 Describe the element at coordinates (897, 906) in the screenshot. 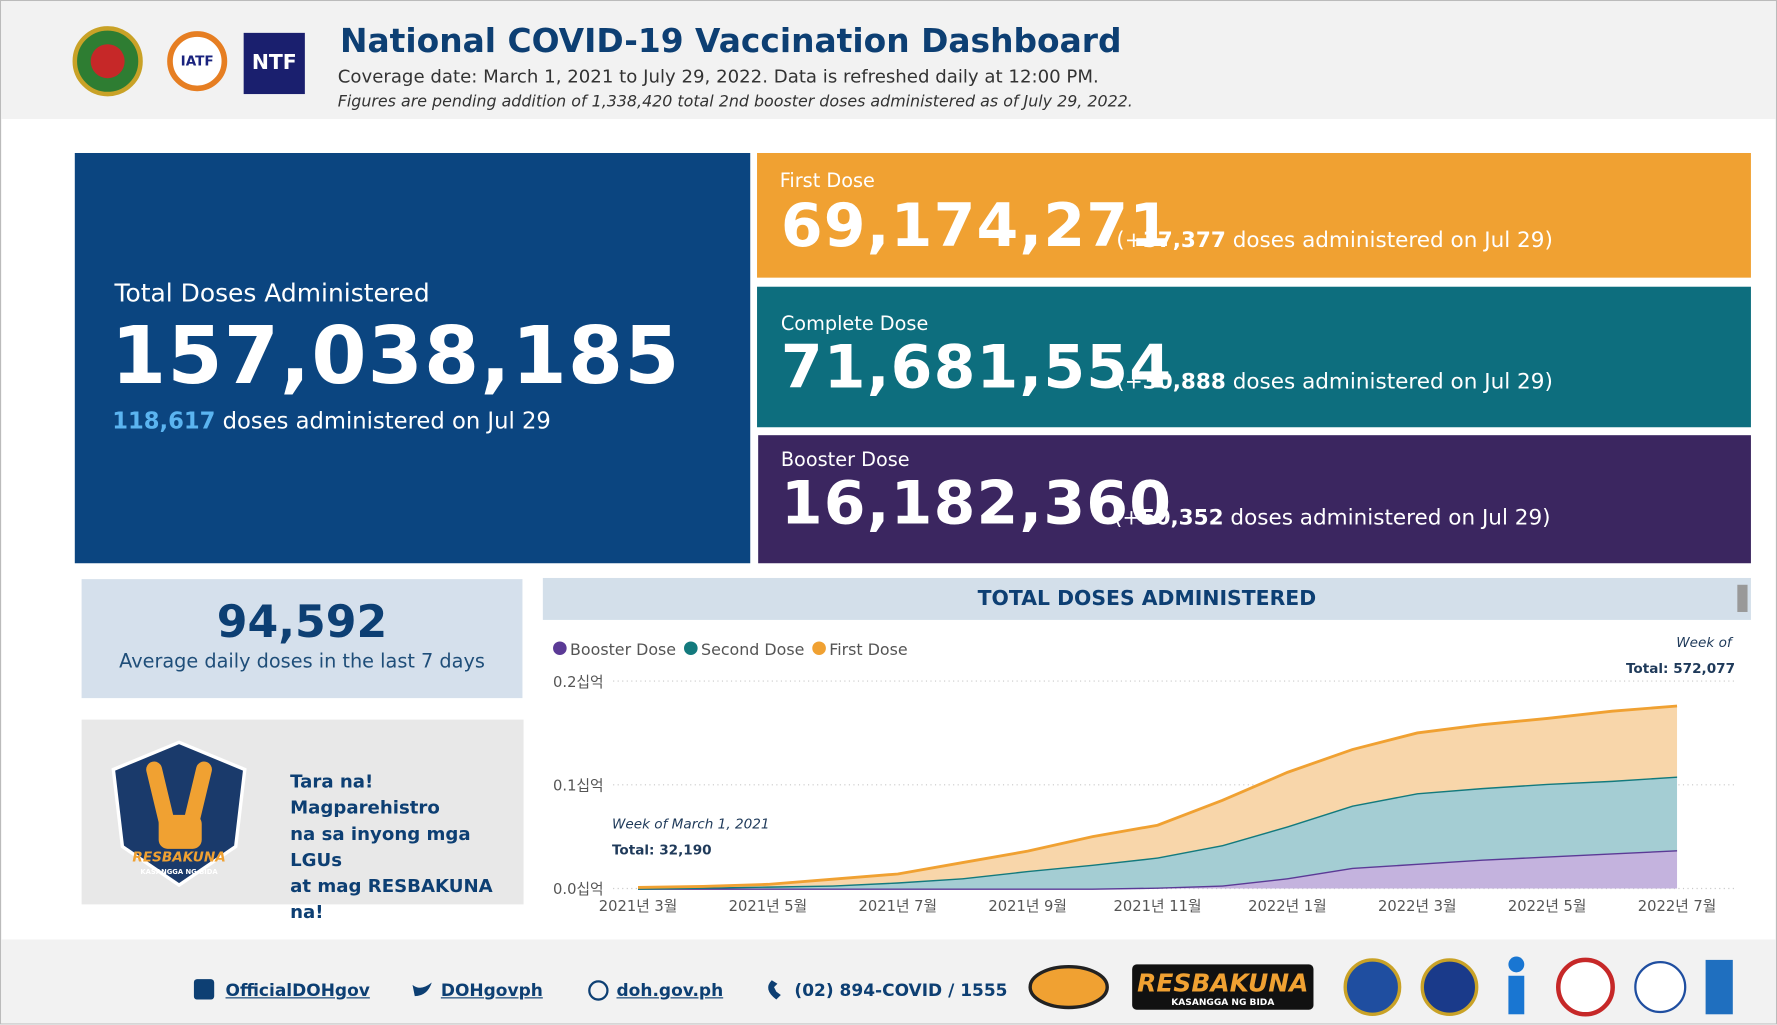

I see `x-tick-label: 2021년 7월` at that location.